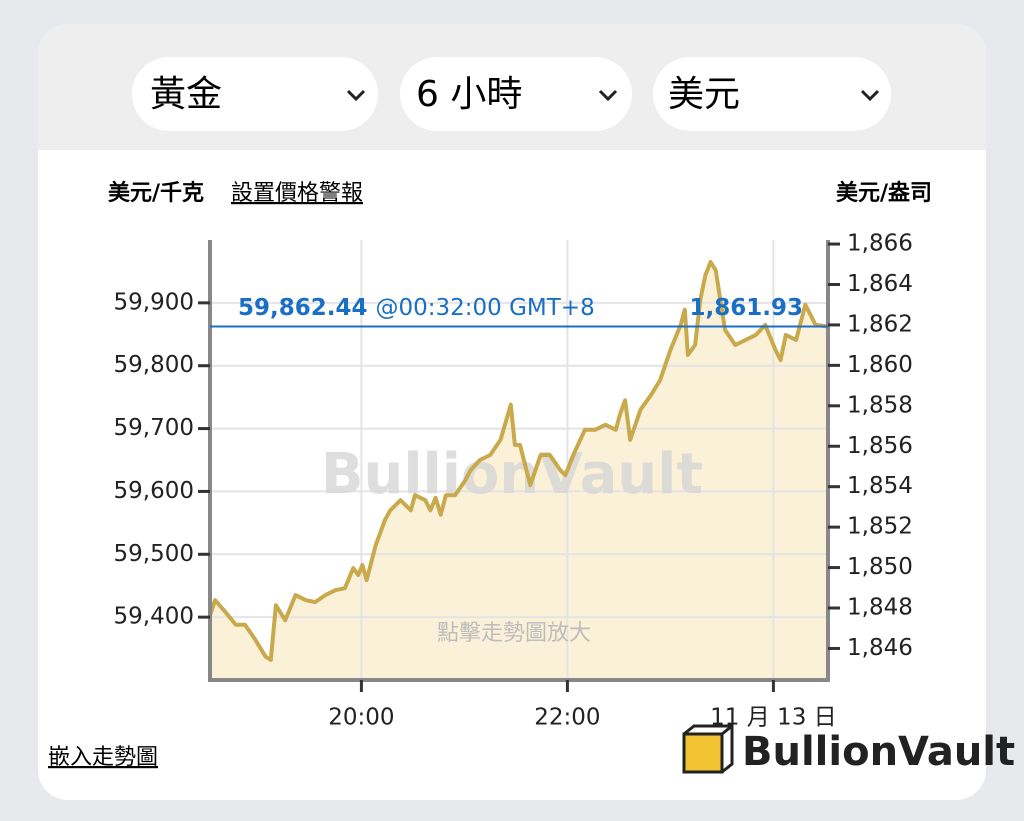 The width and height of the screenshot is (1024, 821). What do you see at coordinates (361, 718) in the screenshot?
I see `x-tick-label: 20:00` at bounding box center [361, 718].